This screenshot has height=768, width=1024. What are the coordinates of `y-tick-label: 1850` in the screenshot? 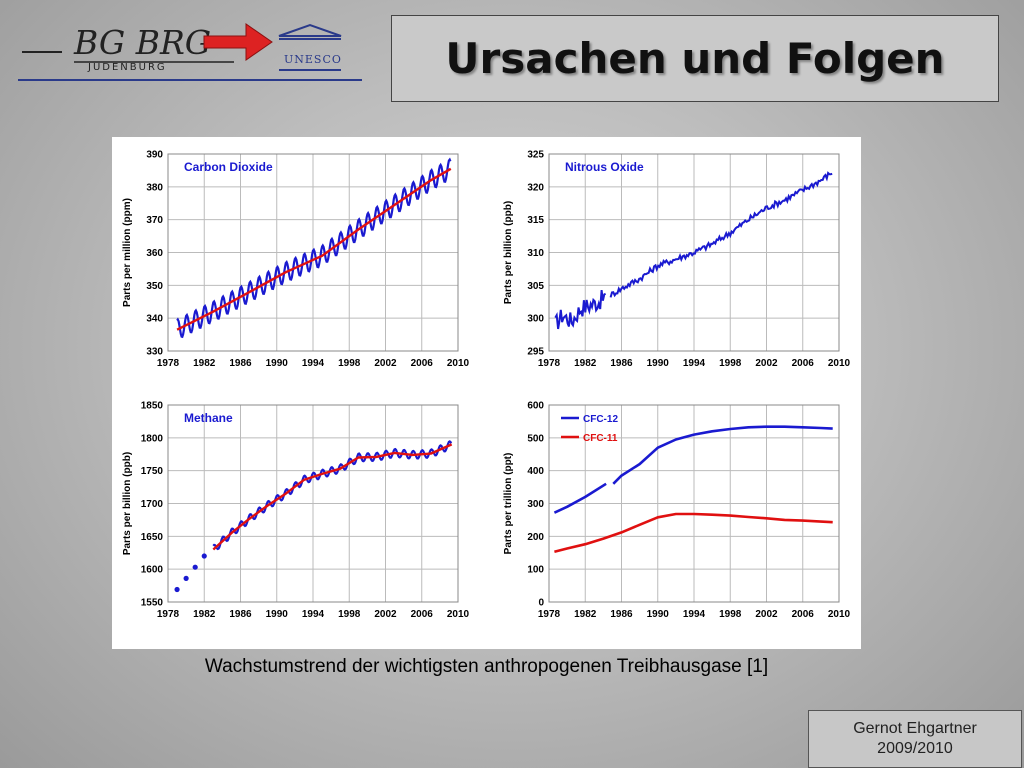 It's located at (152, 406).